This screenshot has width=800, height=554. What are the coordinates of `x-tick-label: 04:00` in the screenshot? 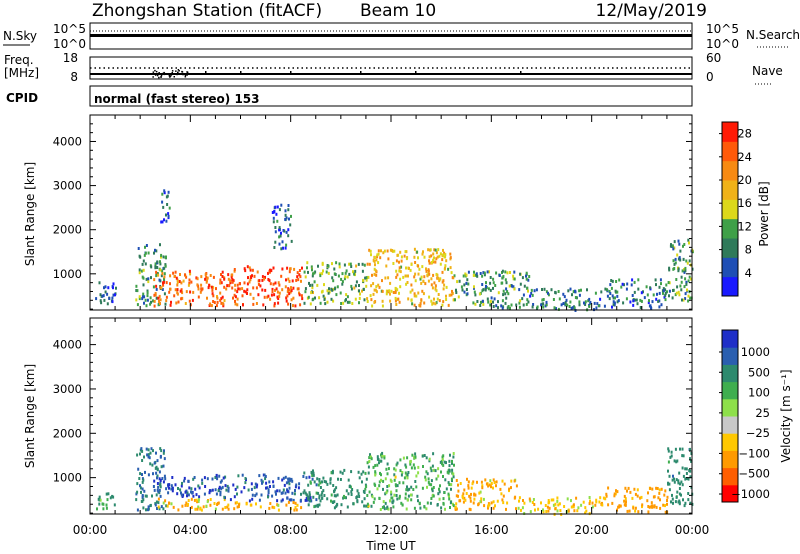 It's located at (190, 530).